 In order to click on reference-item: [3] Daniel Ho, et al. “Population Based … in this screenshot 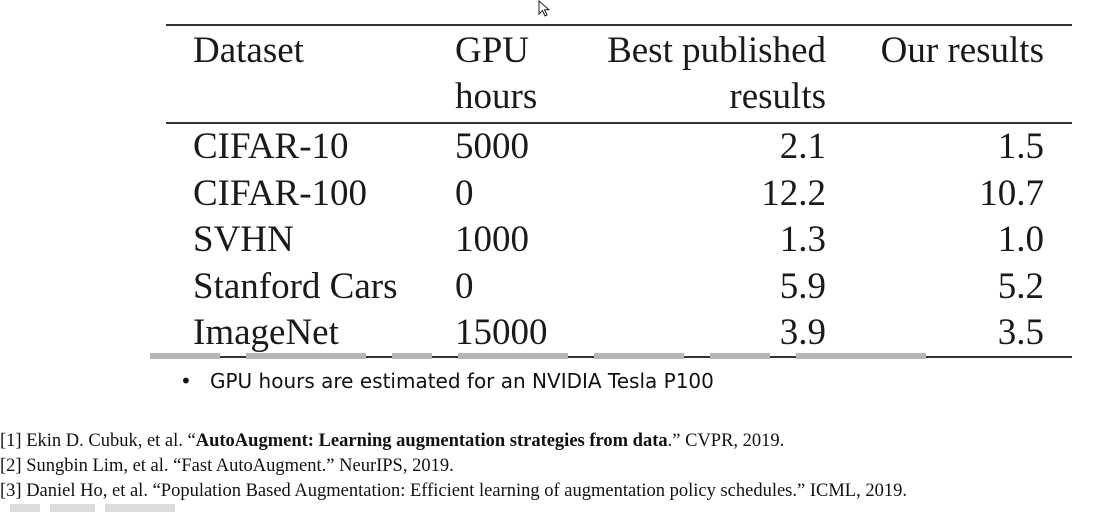, I will do `click(453, 491)`.